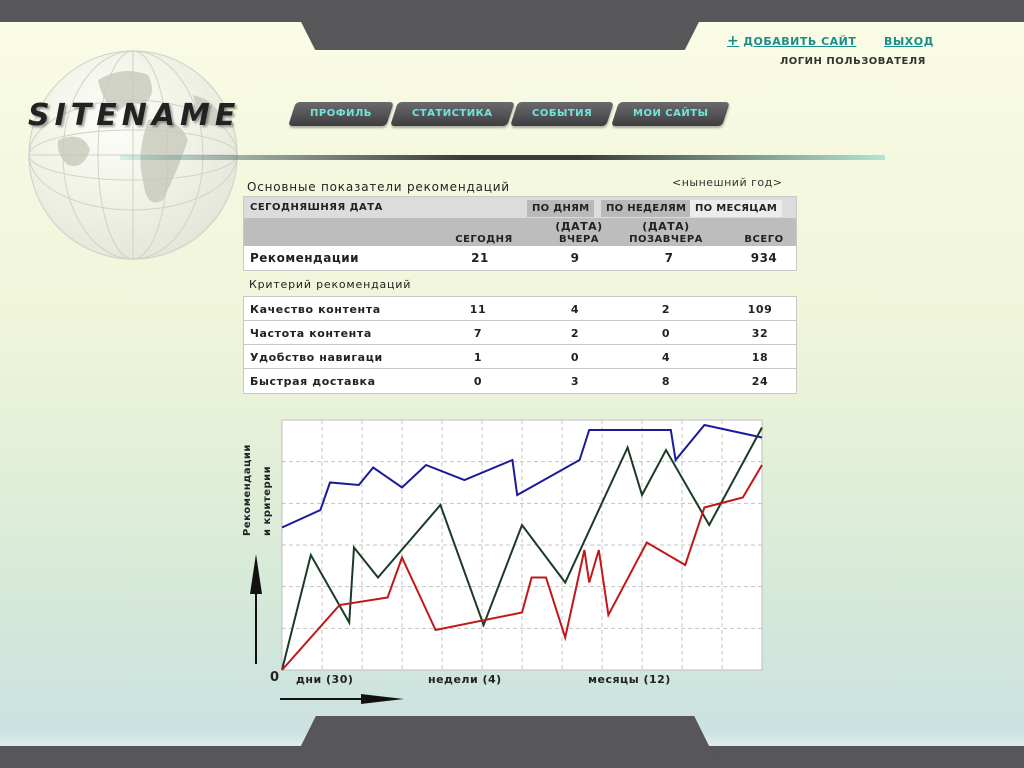  What do you see at coordinates (275, 677) in the screenshot?
I see `origin-label: 0` at bounding box center [275, 677].